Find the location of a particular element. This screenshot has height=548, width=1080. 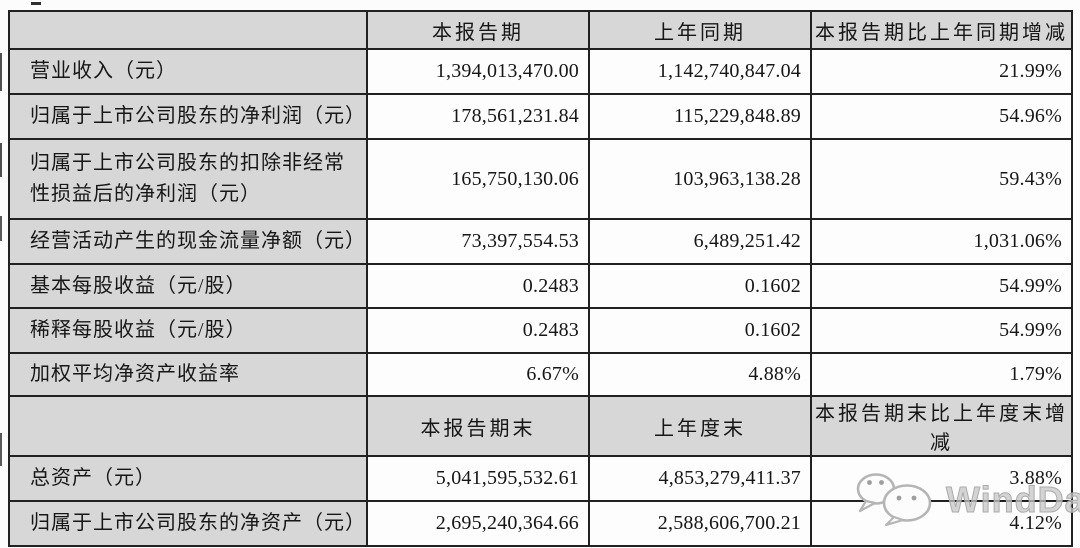

prior-period-value: 4.88% is located at coordinates (700, 374).